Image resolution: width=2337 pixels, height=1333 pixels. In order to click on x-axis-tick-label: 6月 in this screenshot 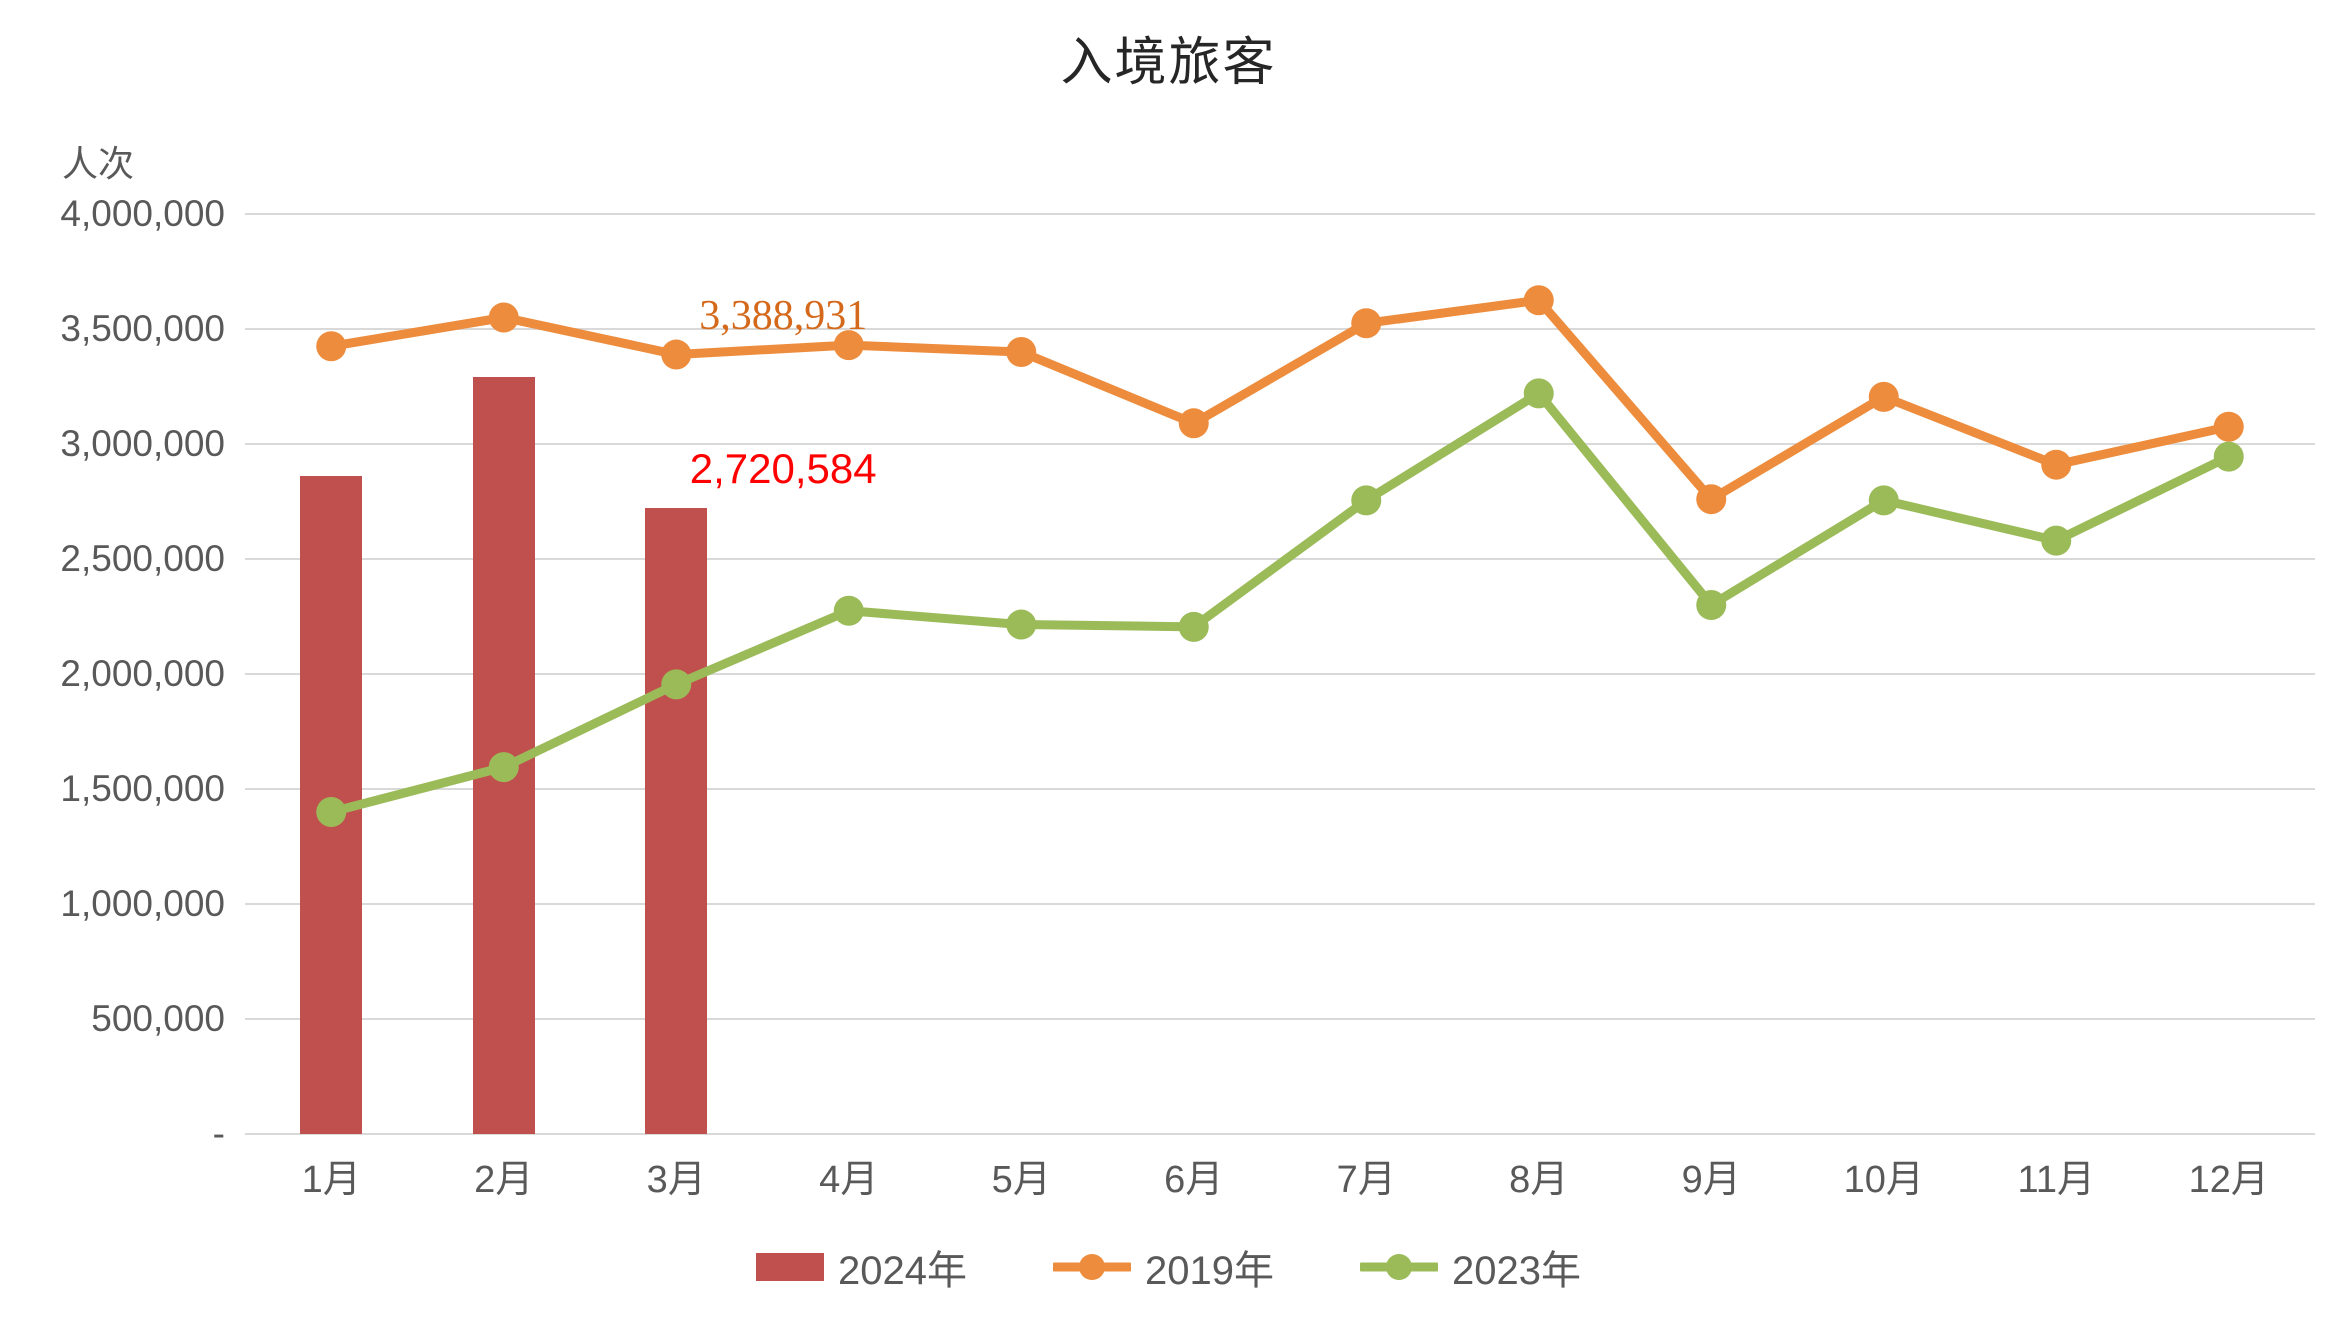, I will do `click(1194, 1180)`.